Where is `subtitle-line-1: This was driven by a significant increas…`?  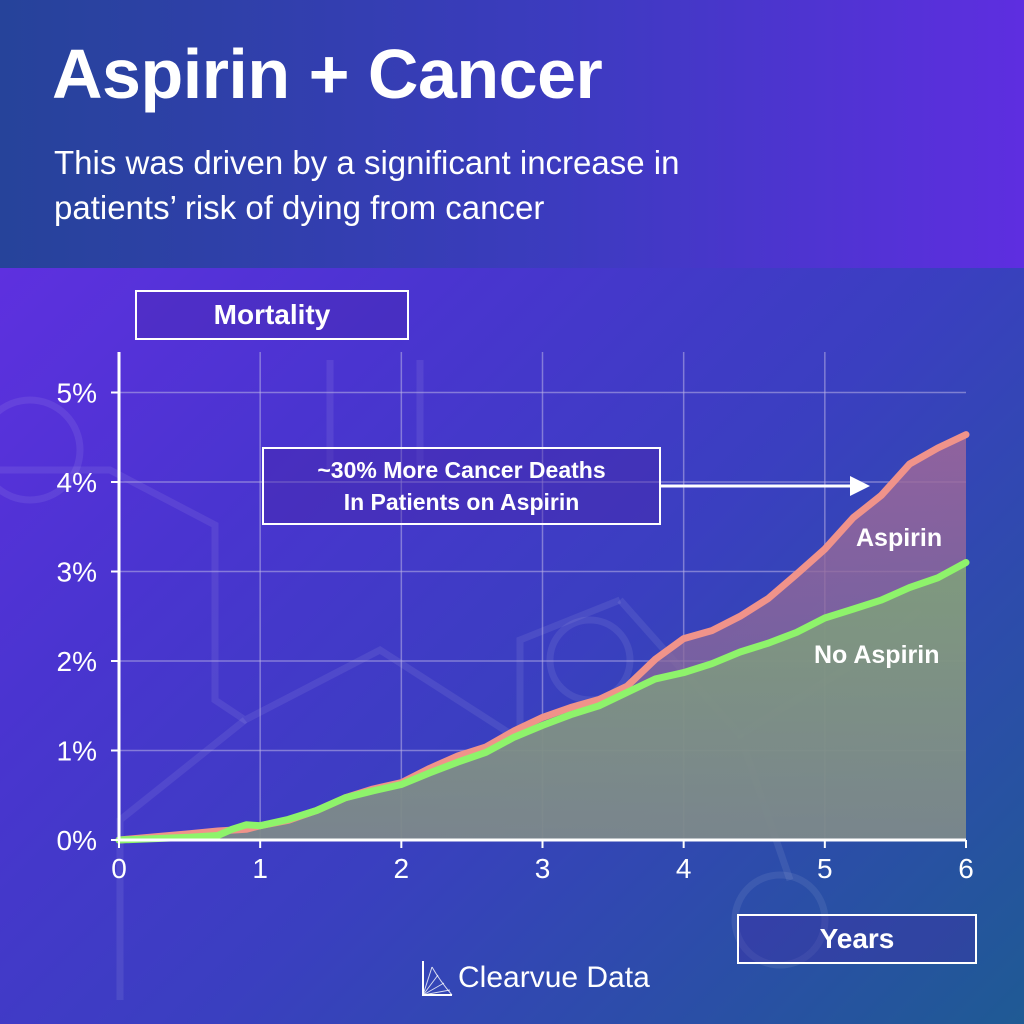
subtitle-line-1: This was driven by a significant increas… is located at coordinates (367, 162).